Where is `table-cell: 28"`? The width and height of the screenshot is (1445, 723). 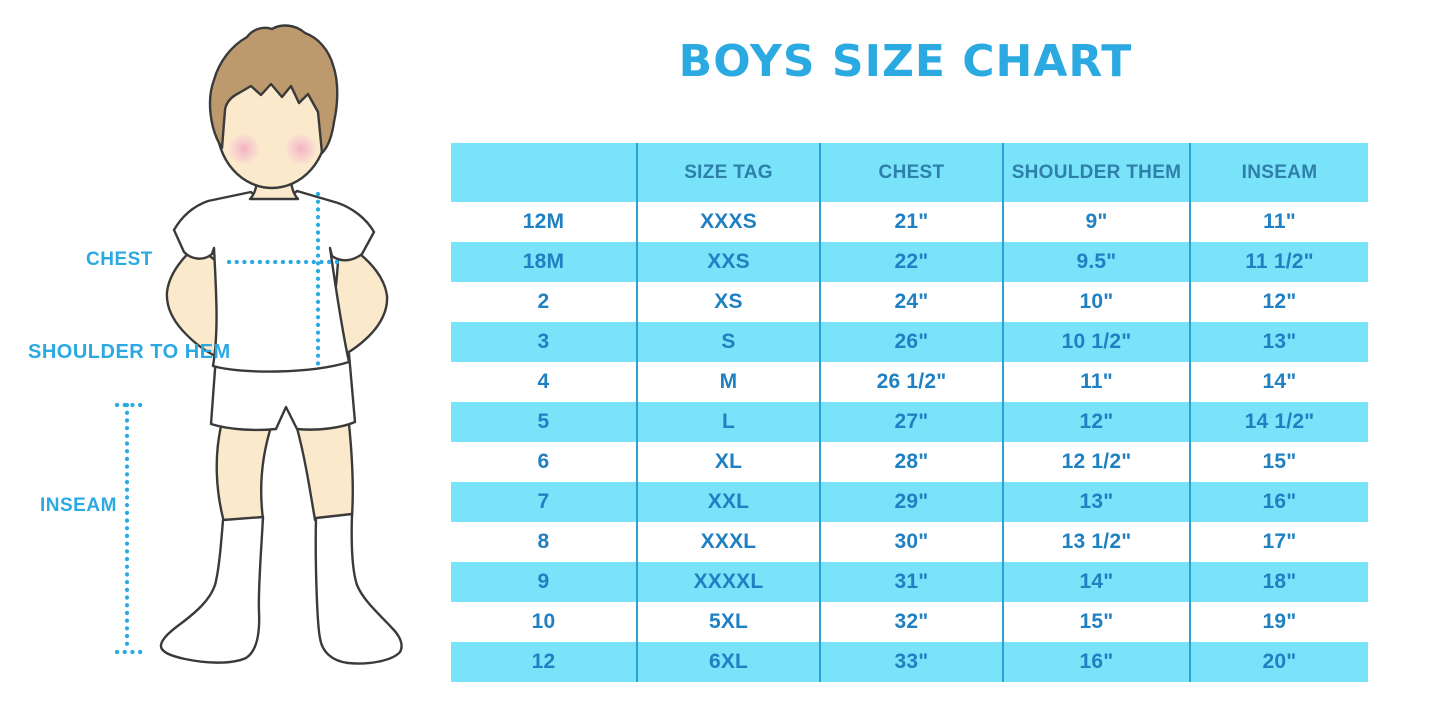 table-cell: 28" is located at coordinates (911, 462).